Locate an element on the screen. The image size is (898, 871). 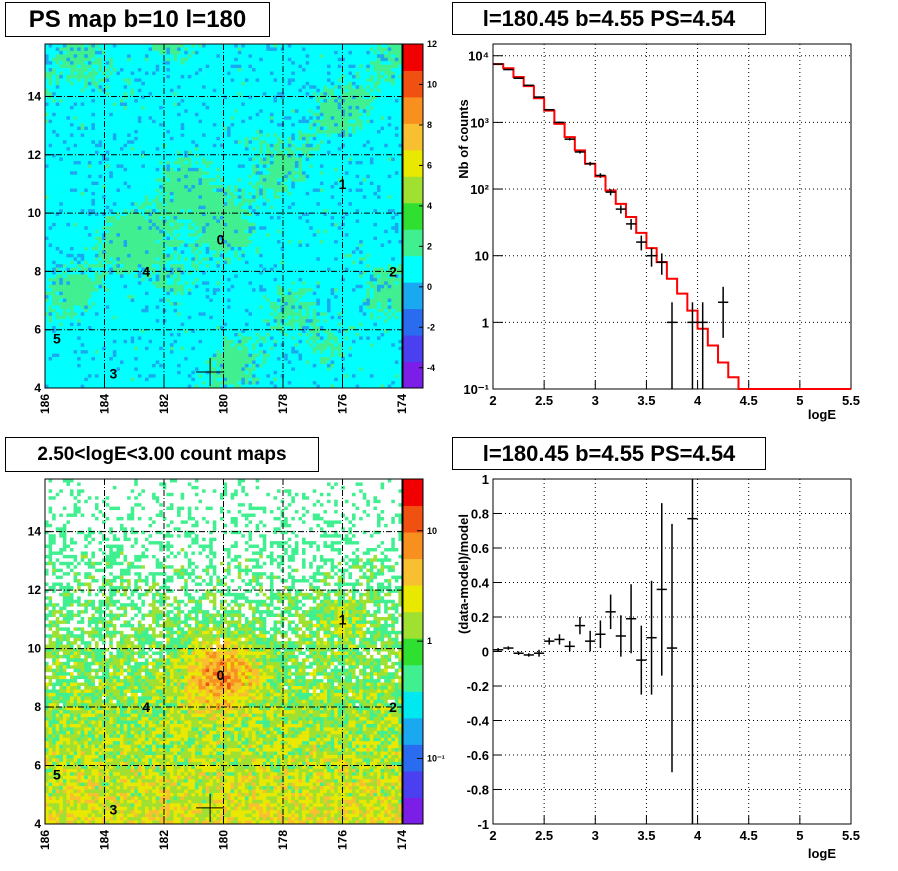
y-axis-label: Nb of counts is located at coordinates (463, 138).